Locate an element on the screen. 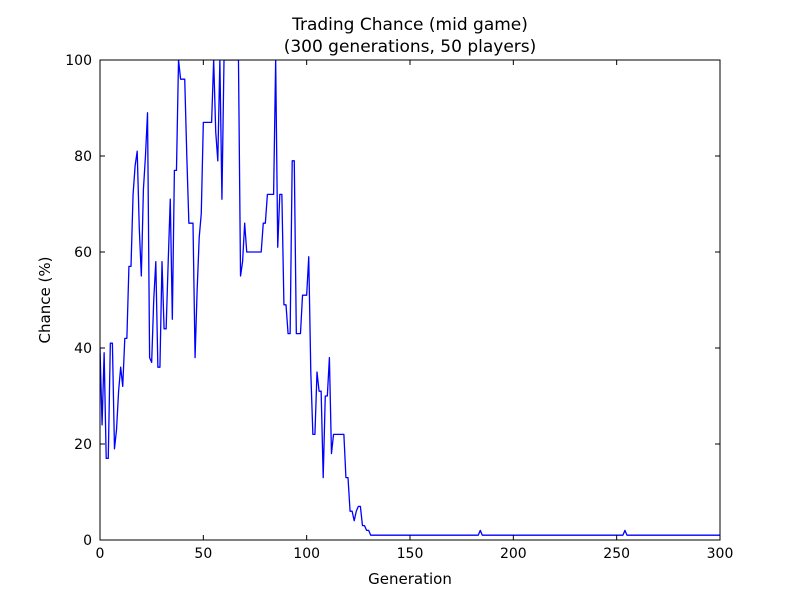 Image resolution: width=800 pixels, height=600 pixels. x-tick-label: 100 is located at coordinates (306, 554).